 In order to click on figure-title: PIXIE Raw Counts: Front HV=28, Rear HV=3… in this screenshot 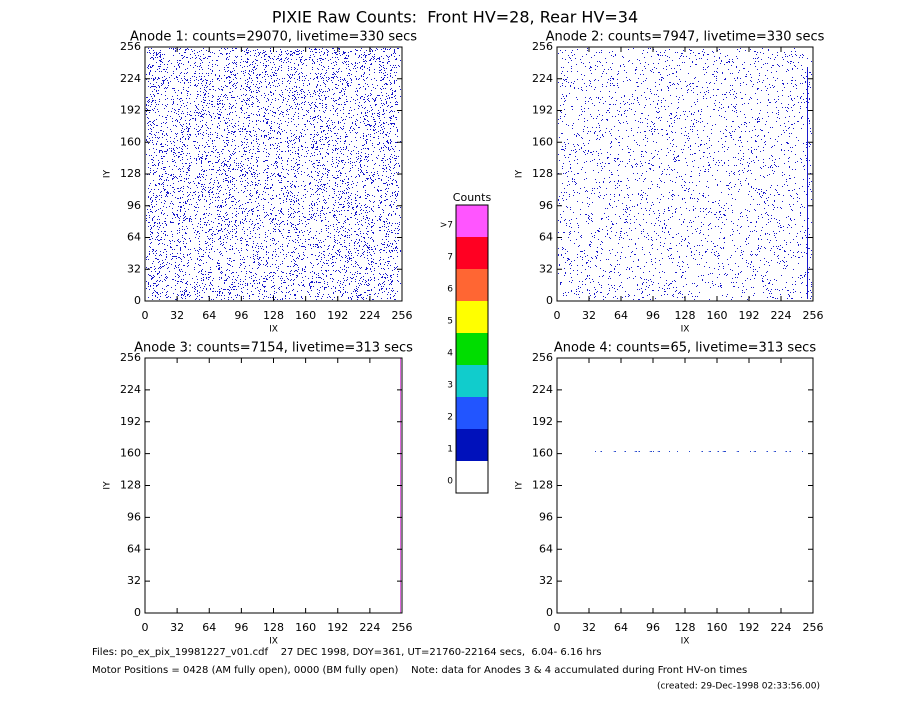, I will do `click(455, 17)`.